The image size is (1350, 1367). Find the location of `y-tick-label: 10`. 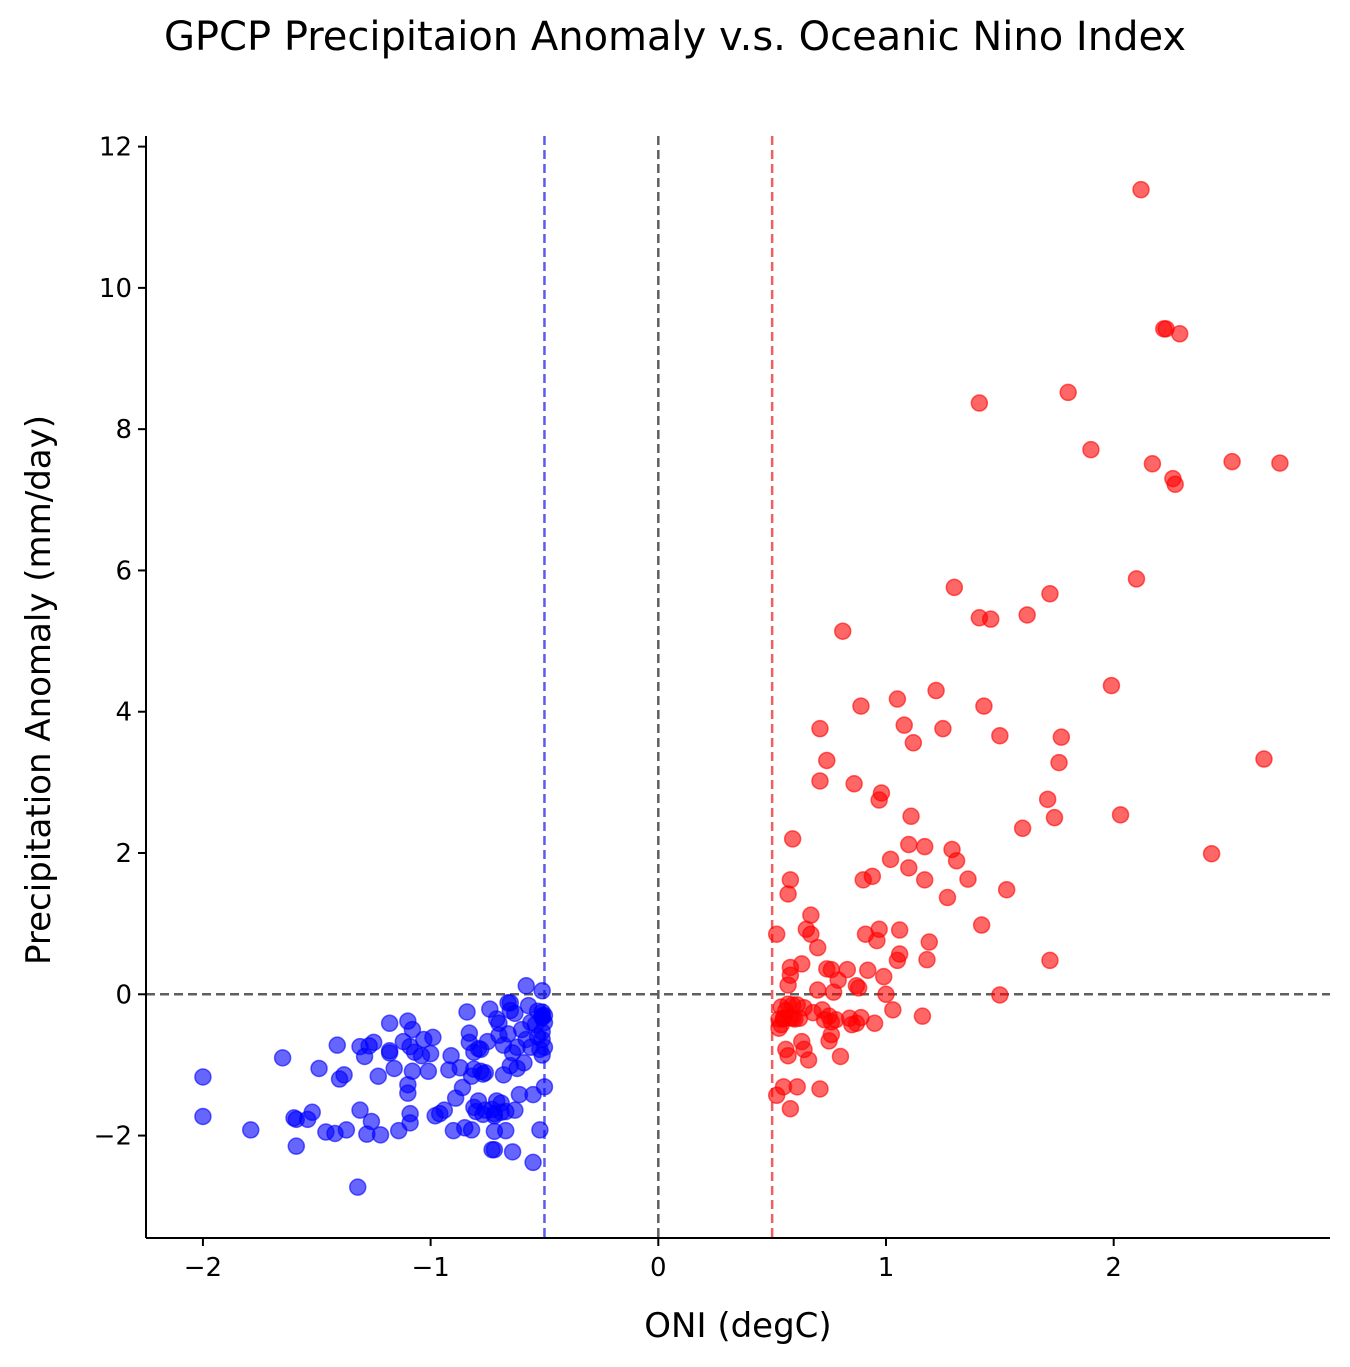

y-tick-label: 10 is located at coordinates (115, 289).